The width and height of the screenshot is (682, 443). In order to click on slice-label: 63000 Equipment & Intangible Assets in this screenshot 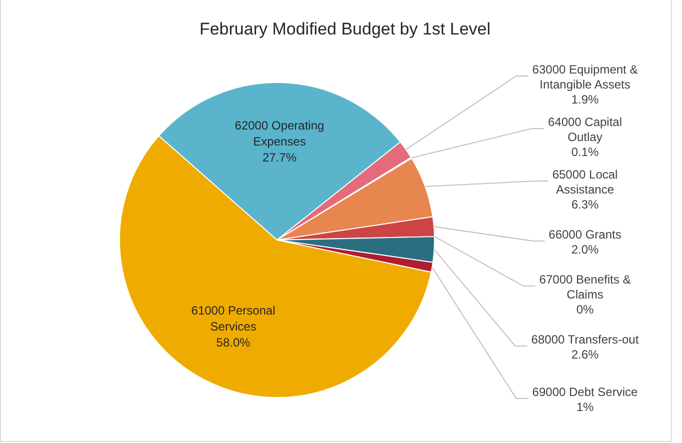, I will do `click(585, 77)`.